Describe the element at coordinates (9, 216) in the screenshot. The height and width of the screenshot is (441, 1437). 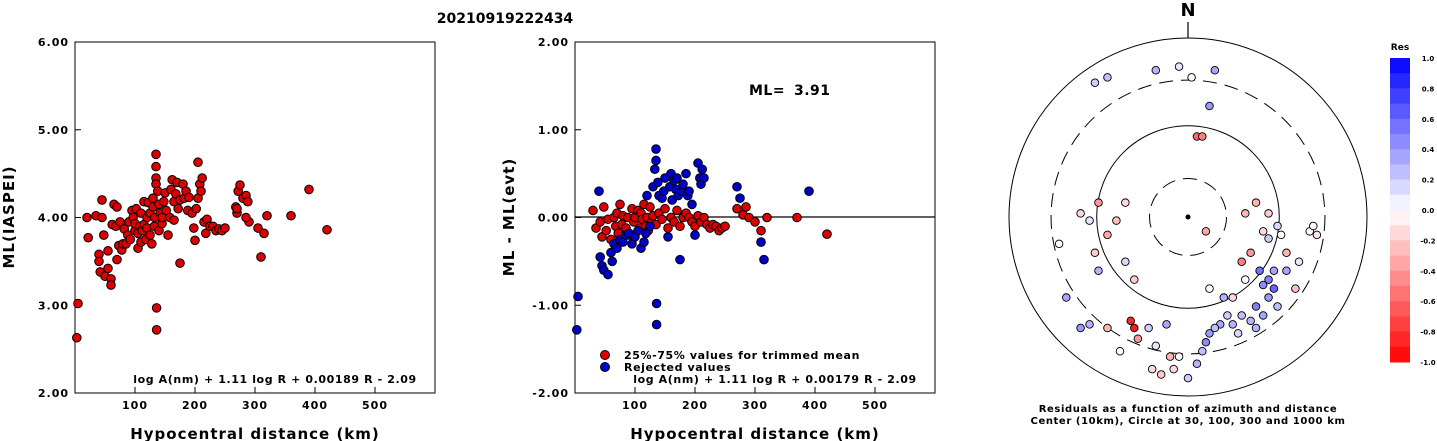
I see `y-axis-label: ML(IASPEI)` at that location.